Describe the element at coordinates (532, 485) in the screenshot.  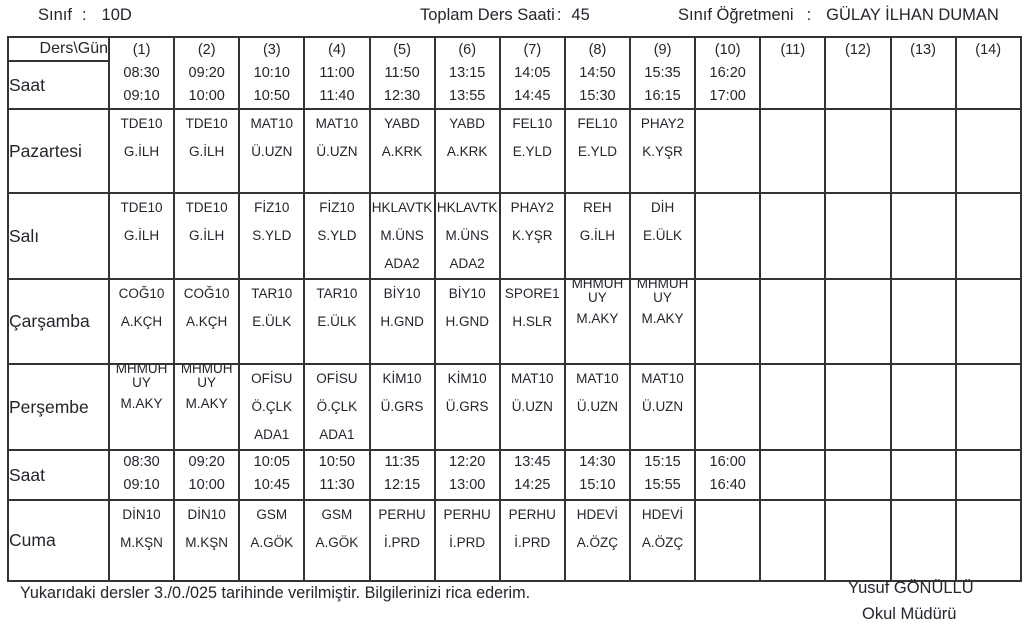
I see `time-end: 14:25` at that location.